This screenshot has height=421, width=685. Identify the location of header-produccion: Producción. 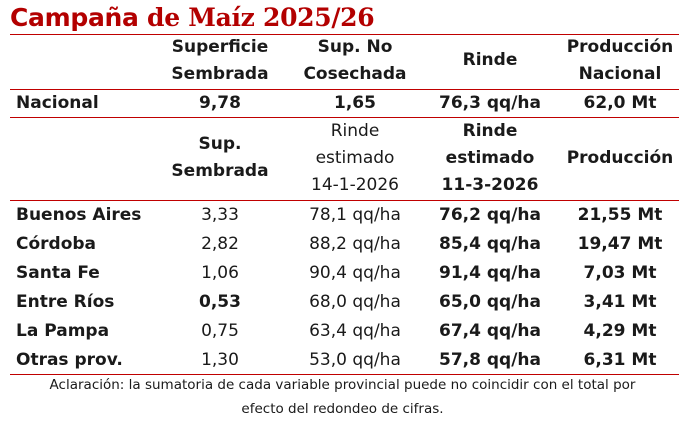
(620, 158).